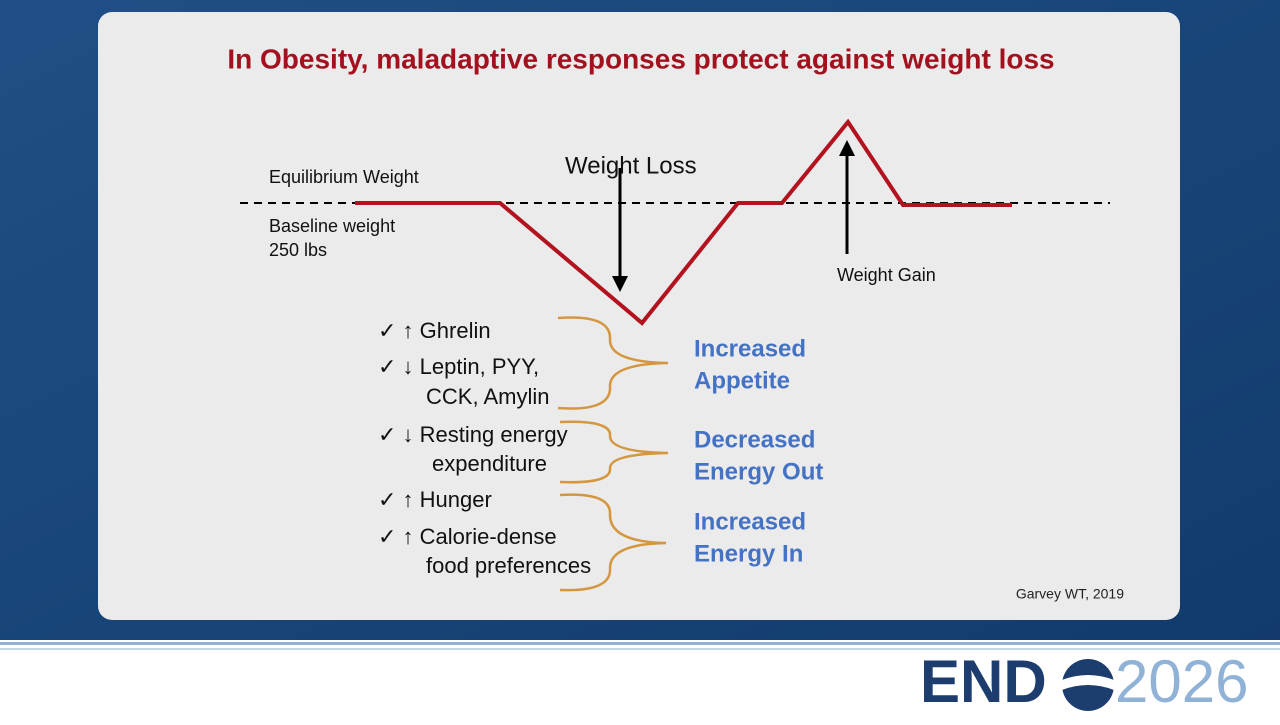 This screenshot has width=1280, height=725. What do you see at coordinates (1070, 594) in the screenshot?
I see `citation: Garvey WT, 2019` at bounding box center [1070, 594].